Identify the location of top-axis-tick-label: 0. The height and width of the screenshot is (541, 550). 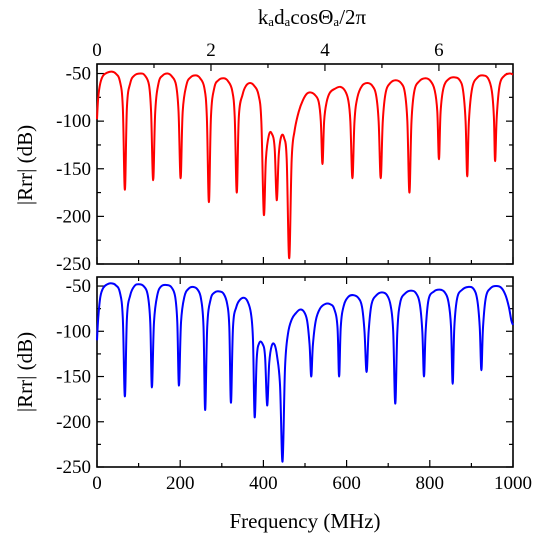
(97, 50).